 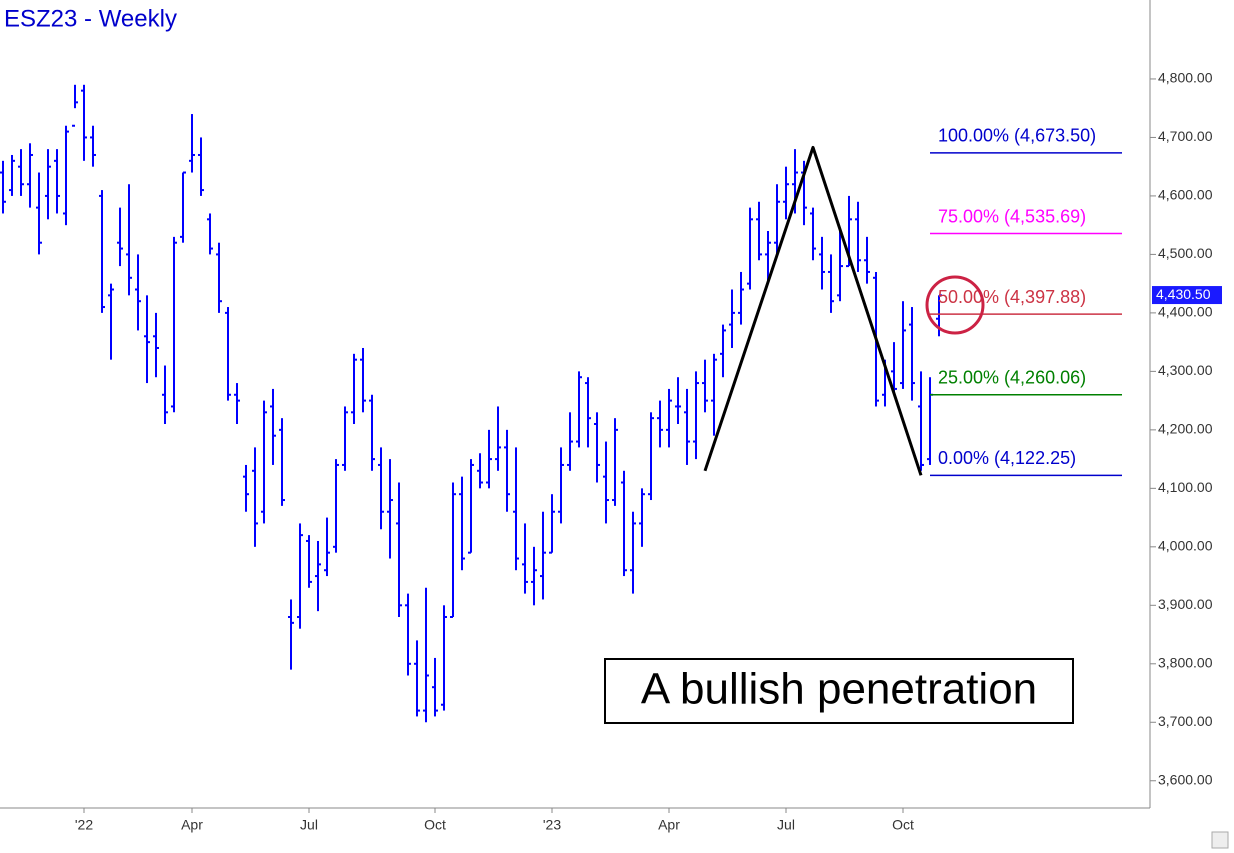 I want to click on y-tick-label: 4,000.00, so click(x=1185, y=546).